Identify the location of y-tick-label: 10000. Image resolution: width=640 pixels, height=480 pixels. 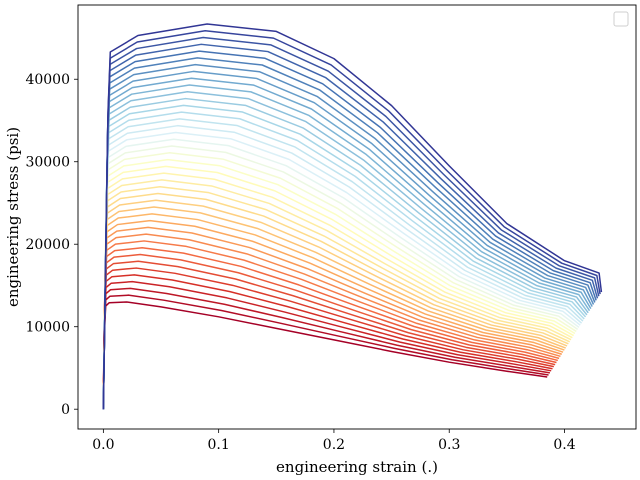
(47, 328).